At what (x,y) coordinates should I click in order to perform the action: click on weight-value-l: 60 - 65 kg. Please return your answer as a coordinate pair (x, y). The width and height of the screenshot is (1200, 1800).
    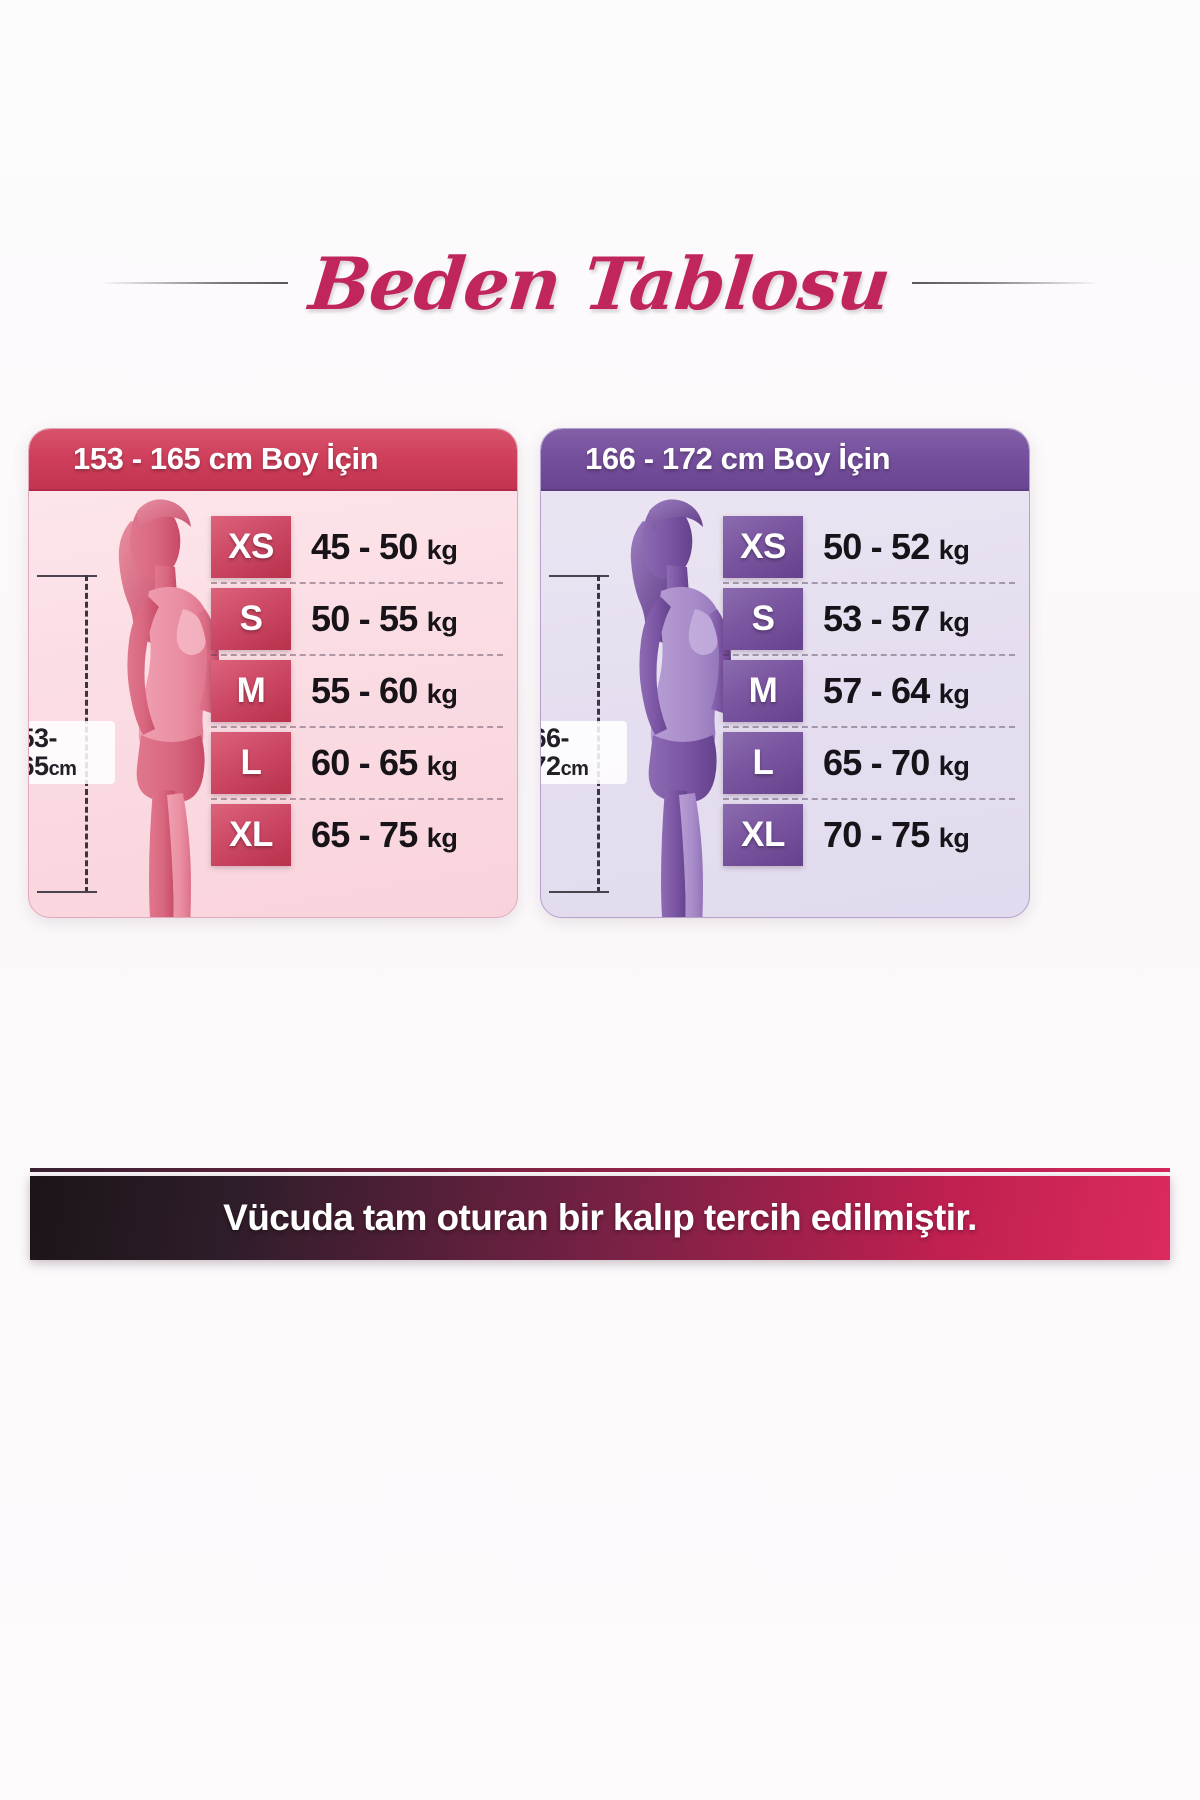
    Looking at the image, I should click on (384, 762).